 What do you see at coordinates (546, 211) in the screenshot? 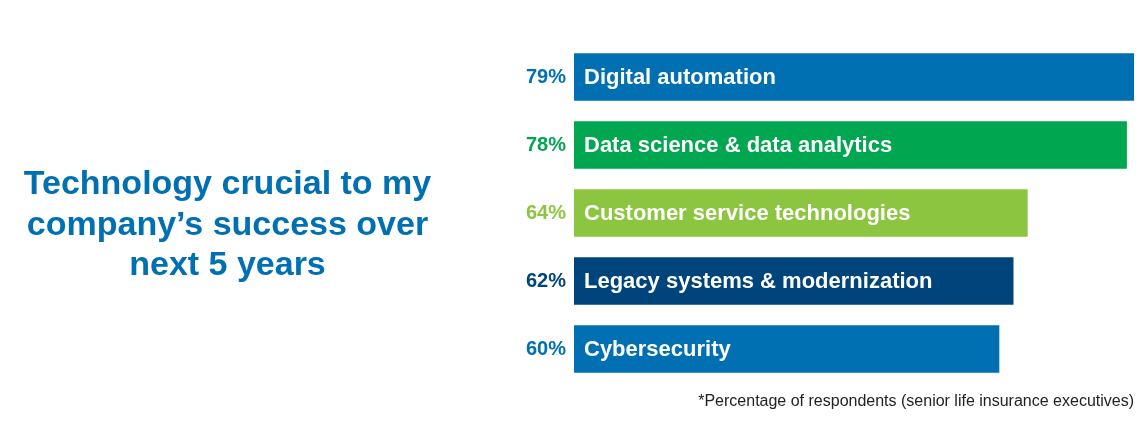
I see `data-label: 64%` at bounding box center [546, 211].